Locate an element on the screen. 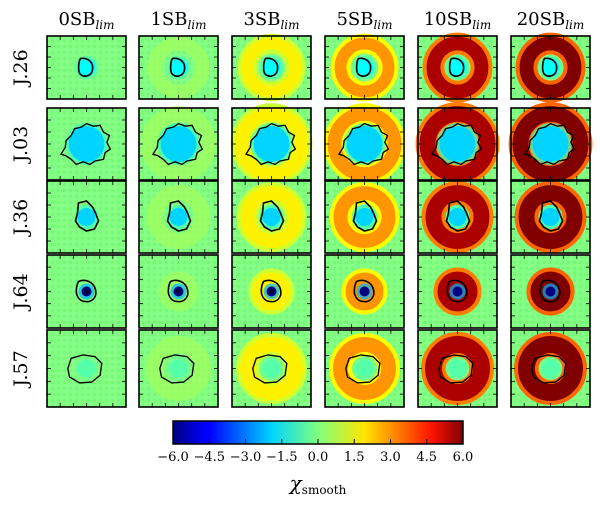  colorbar-tick-label: 0.0 is located at coordinates (318, 457).